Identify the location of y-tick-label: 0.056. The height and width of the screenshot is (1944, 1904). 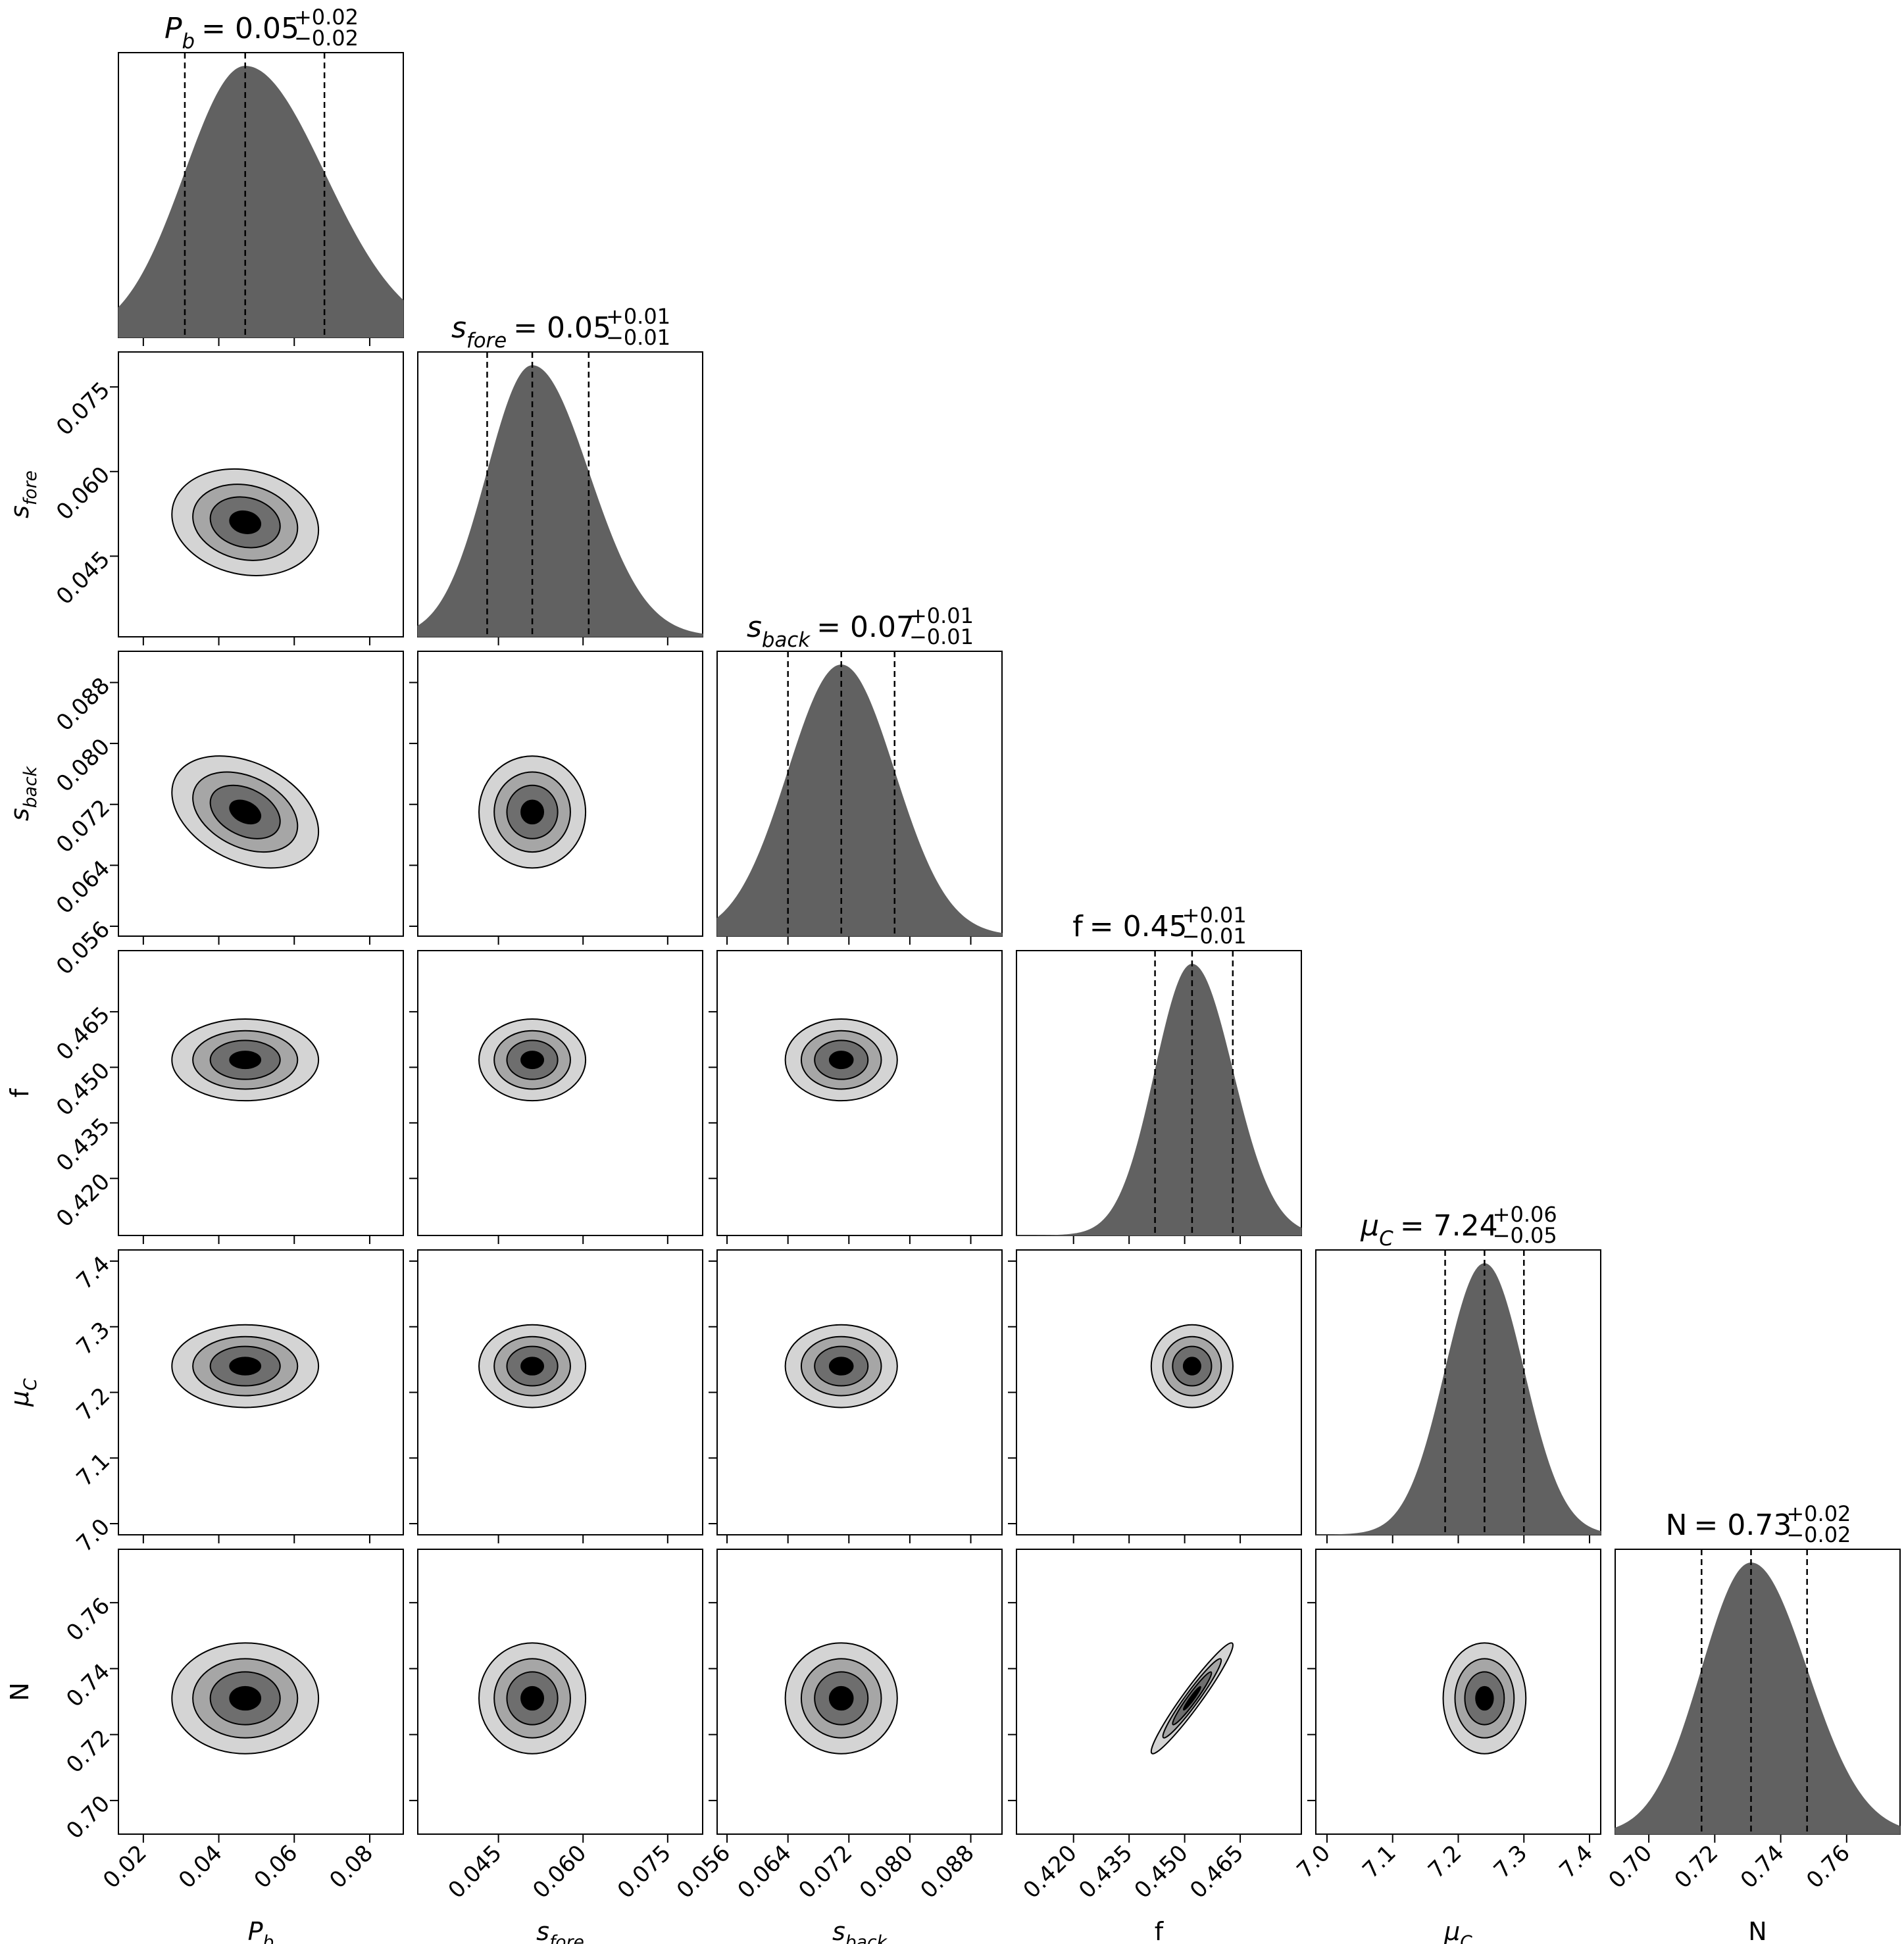
(83, 948).